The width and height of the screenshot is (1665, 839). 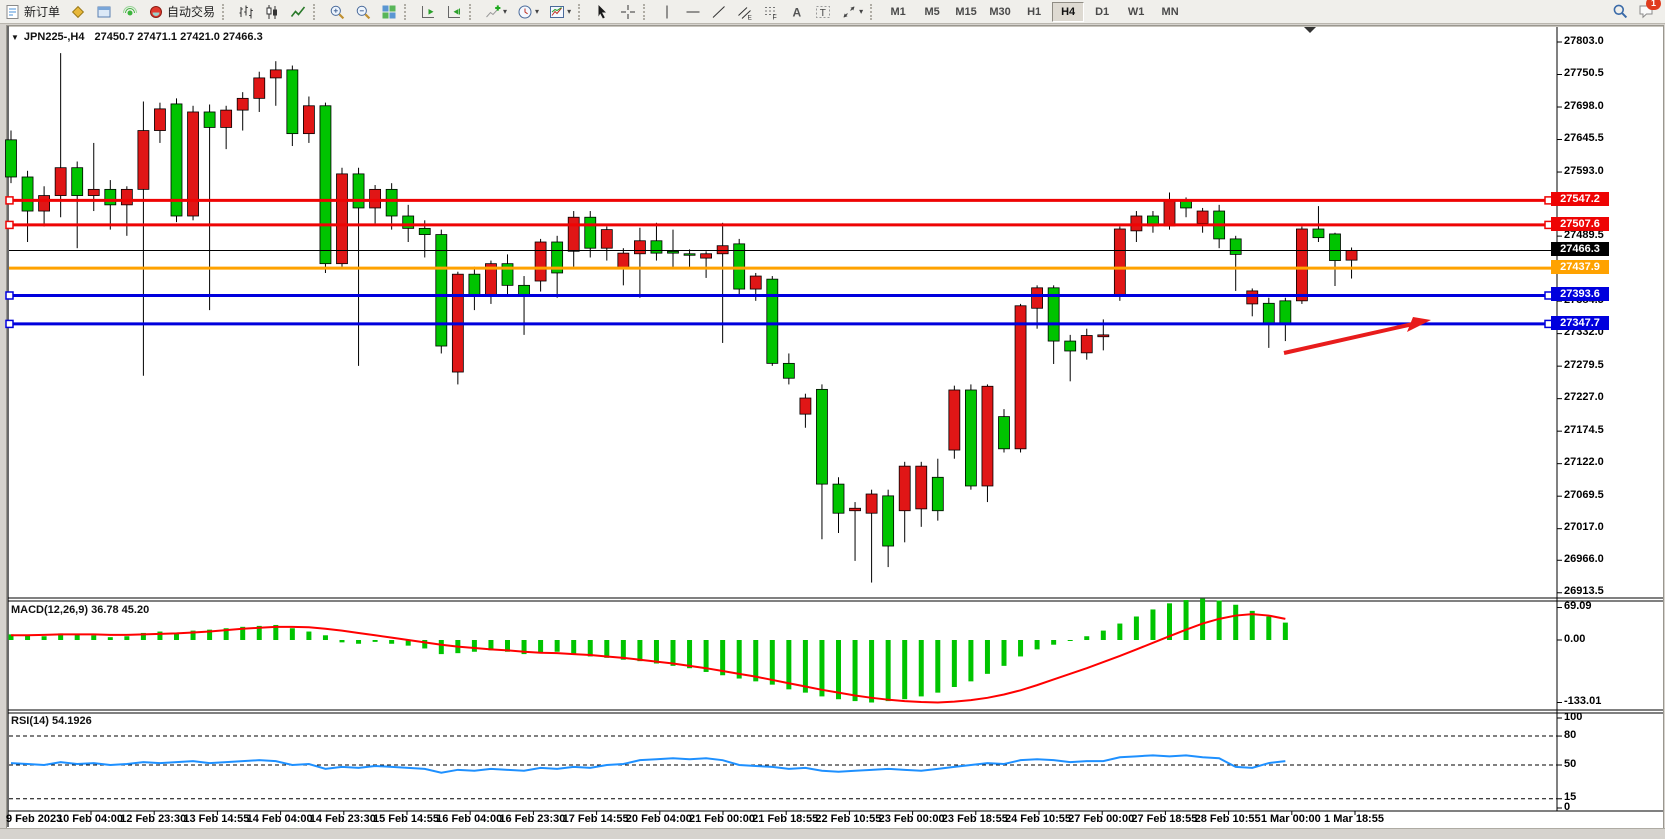 I want to click on chat-button: 1, so click(x=1647, y=11).